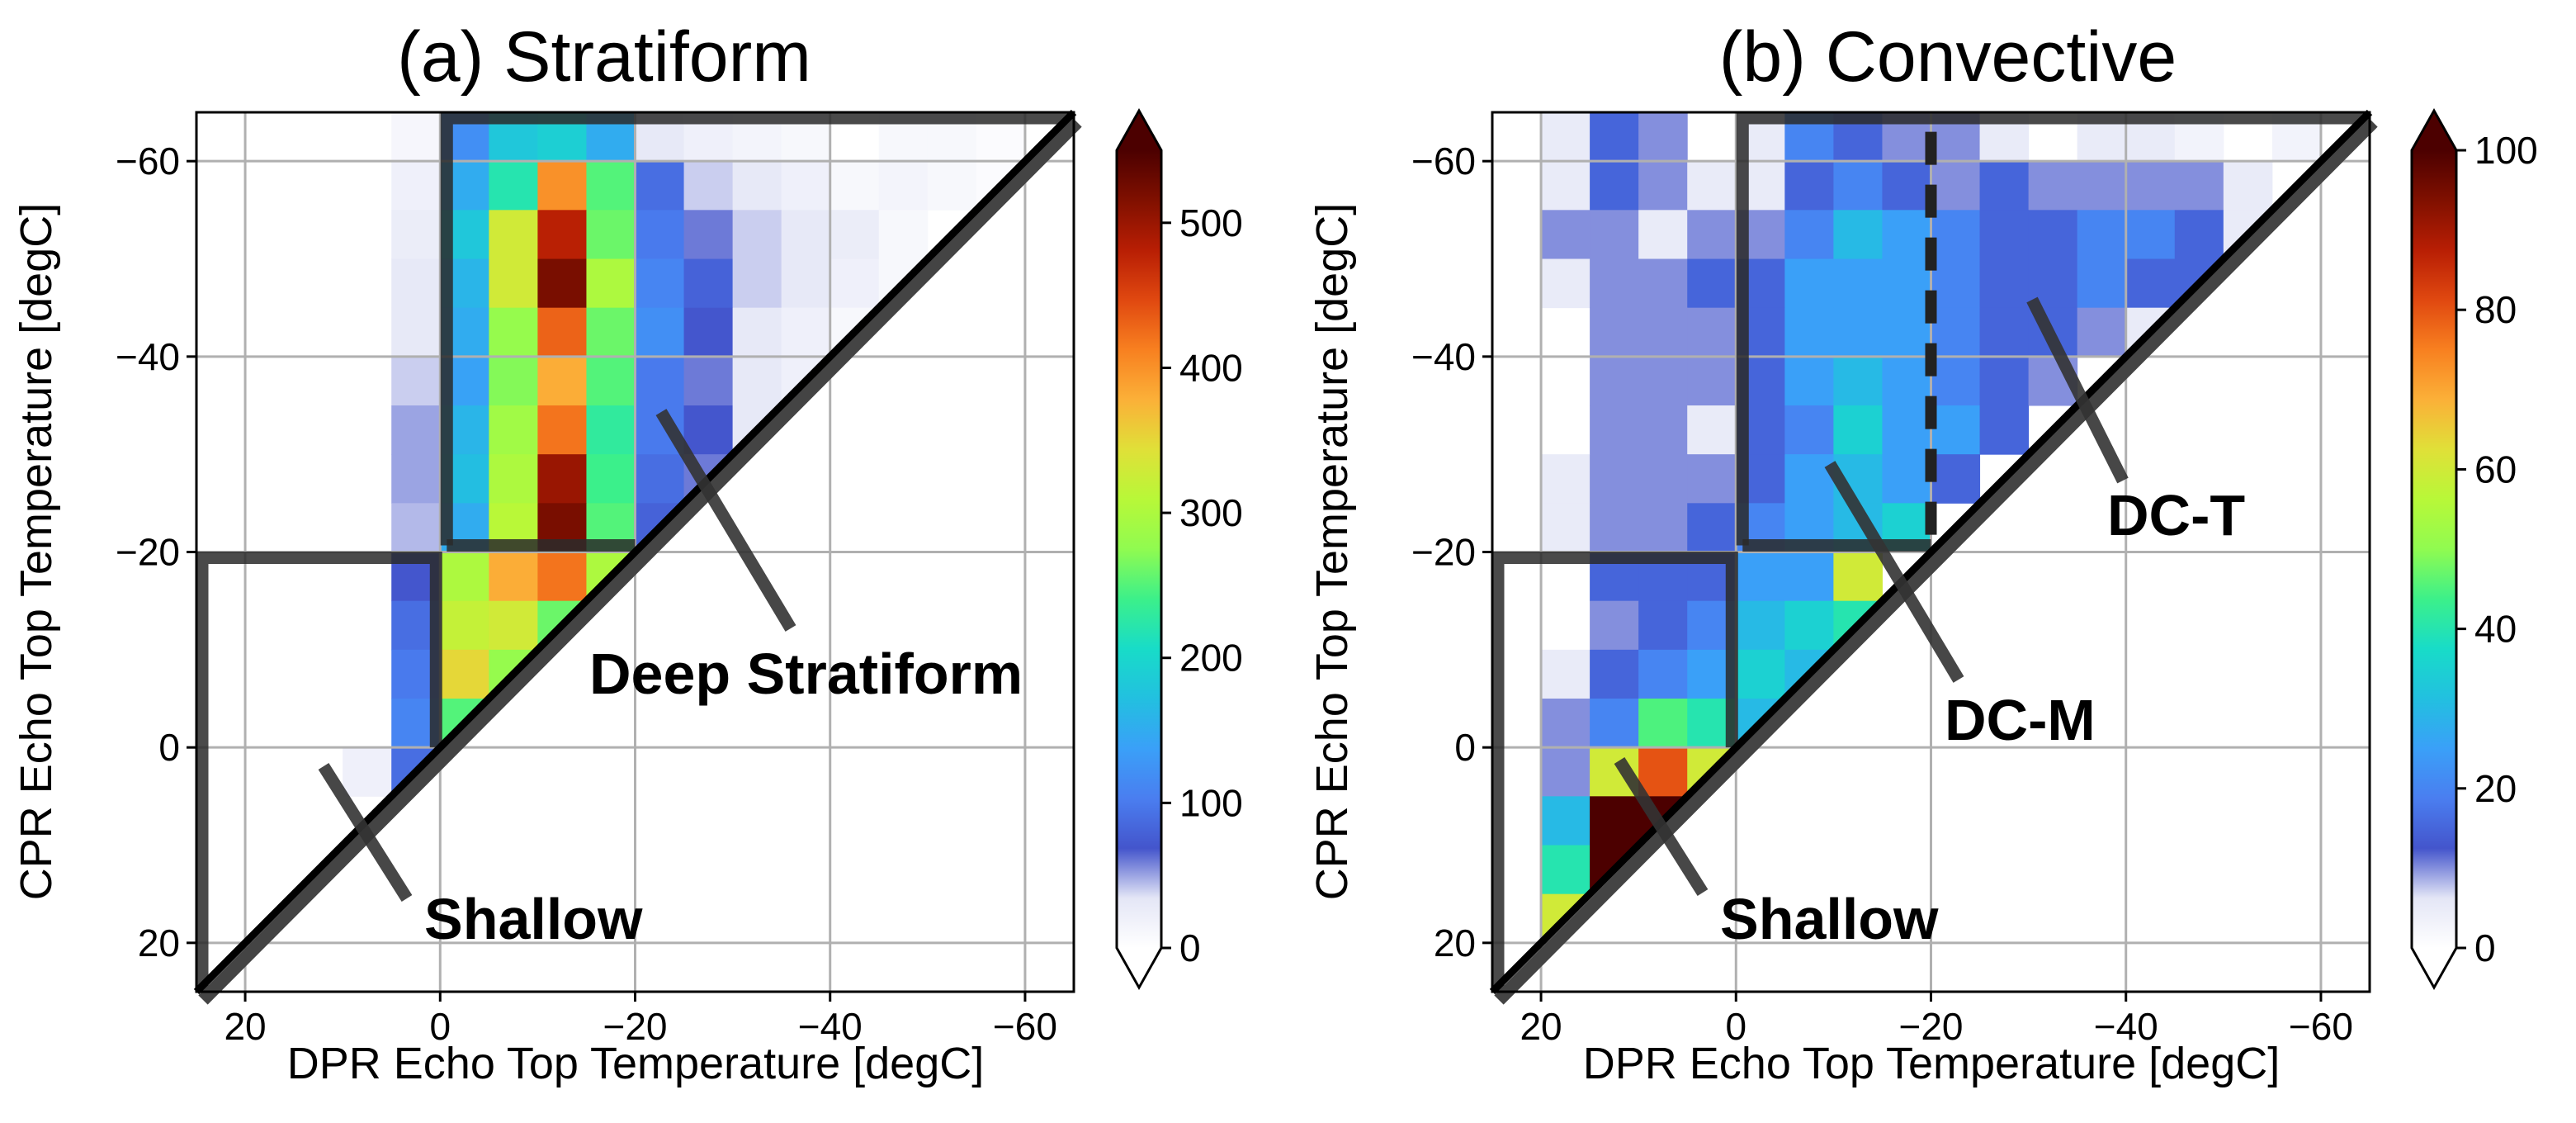 The width and height of the screenshot is (2576, 1123). What do you see at coordinates (169, 748) in the screenshot?
I see `y-tick-label: 0` at bounding box center [169, 748].